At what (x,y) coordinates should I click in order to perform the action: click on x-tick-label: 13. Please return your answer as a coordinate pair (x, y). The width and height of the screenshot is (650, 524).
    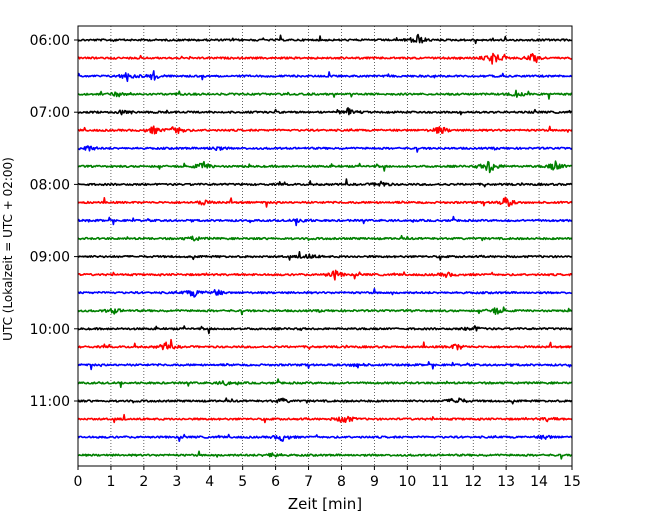
    Looking at the image, I should click on (506, 482).